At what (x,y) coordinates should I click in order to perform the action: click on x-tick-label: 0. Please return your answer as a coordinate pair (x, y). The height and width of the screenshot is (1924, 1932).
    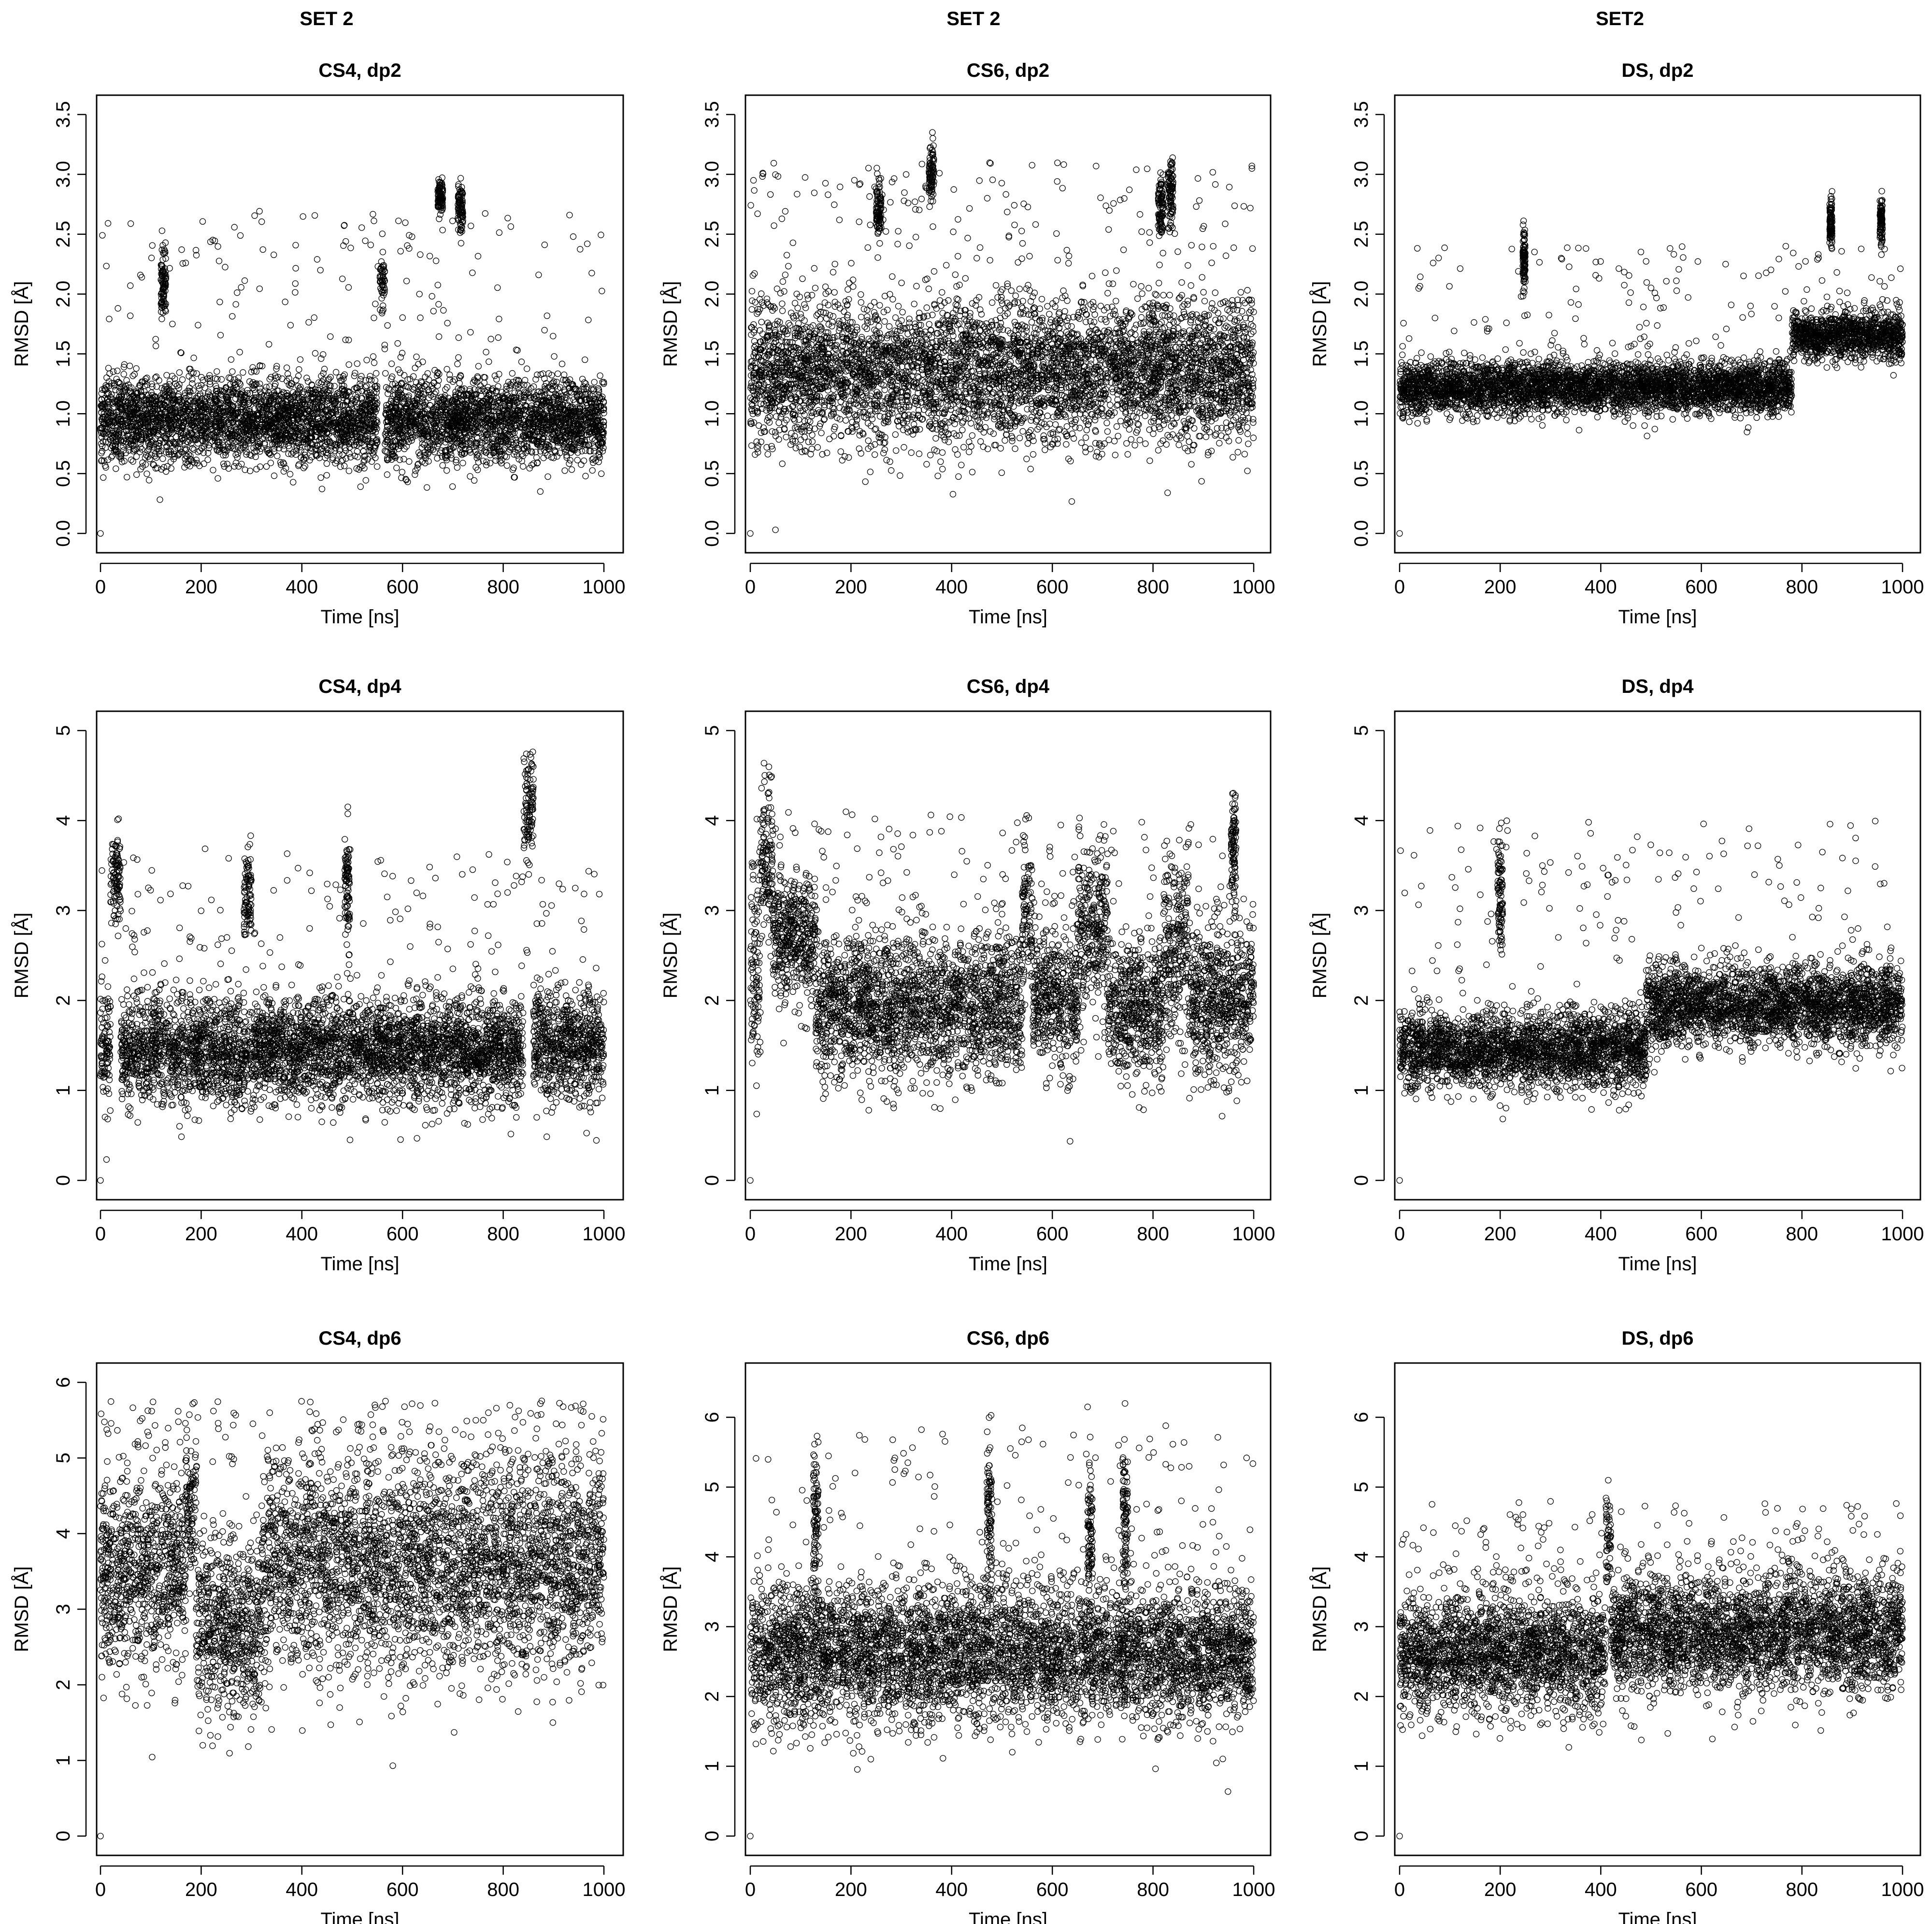
    Looking at the image, I should click on (101, 587).